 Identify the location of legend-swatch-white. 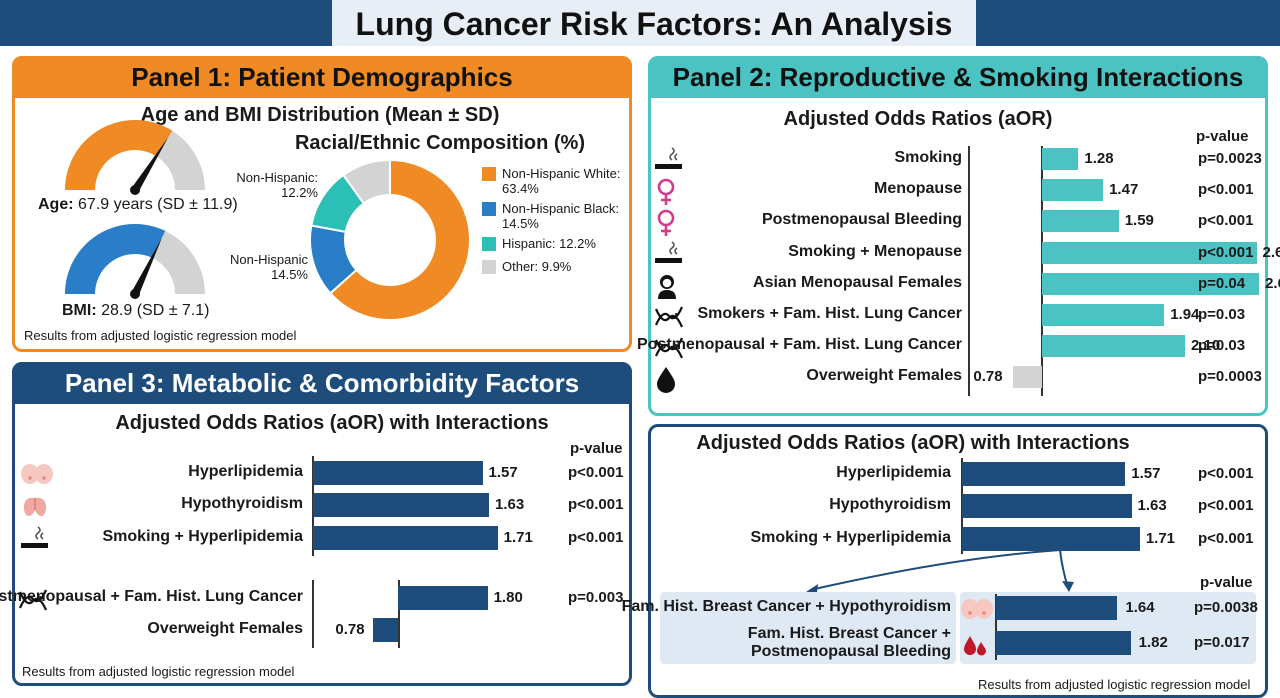
(489, 174).